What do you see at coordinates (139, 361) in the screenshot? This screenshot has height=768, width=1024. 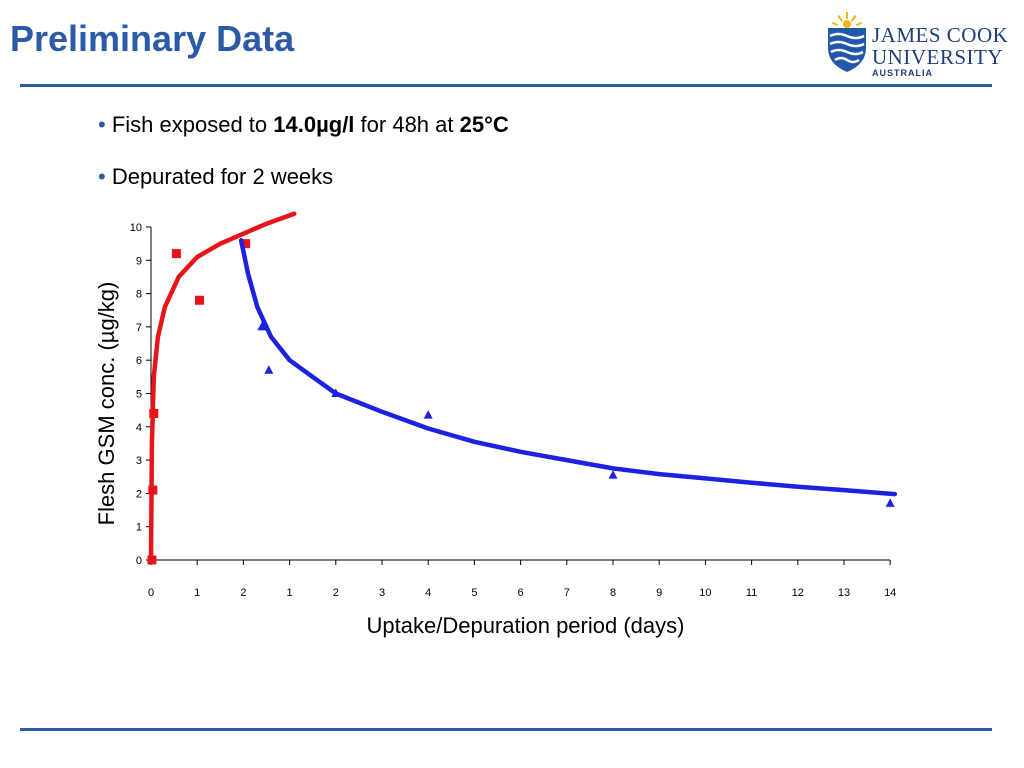 I see `y-tick-label: 6` at bounding box center [139, 361].